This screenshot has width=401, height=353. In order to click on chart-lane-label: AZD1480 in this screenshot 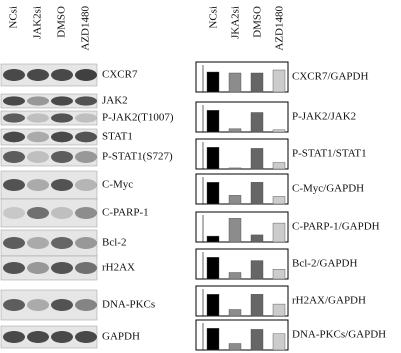, I will do `click(280, 28)`.